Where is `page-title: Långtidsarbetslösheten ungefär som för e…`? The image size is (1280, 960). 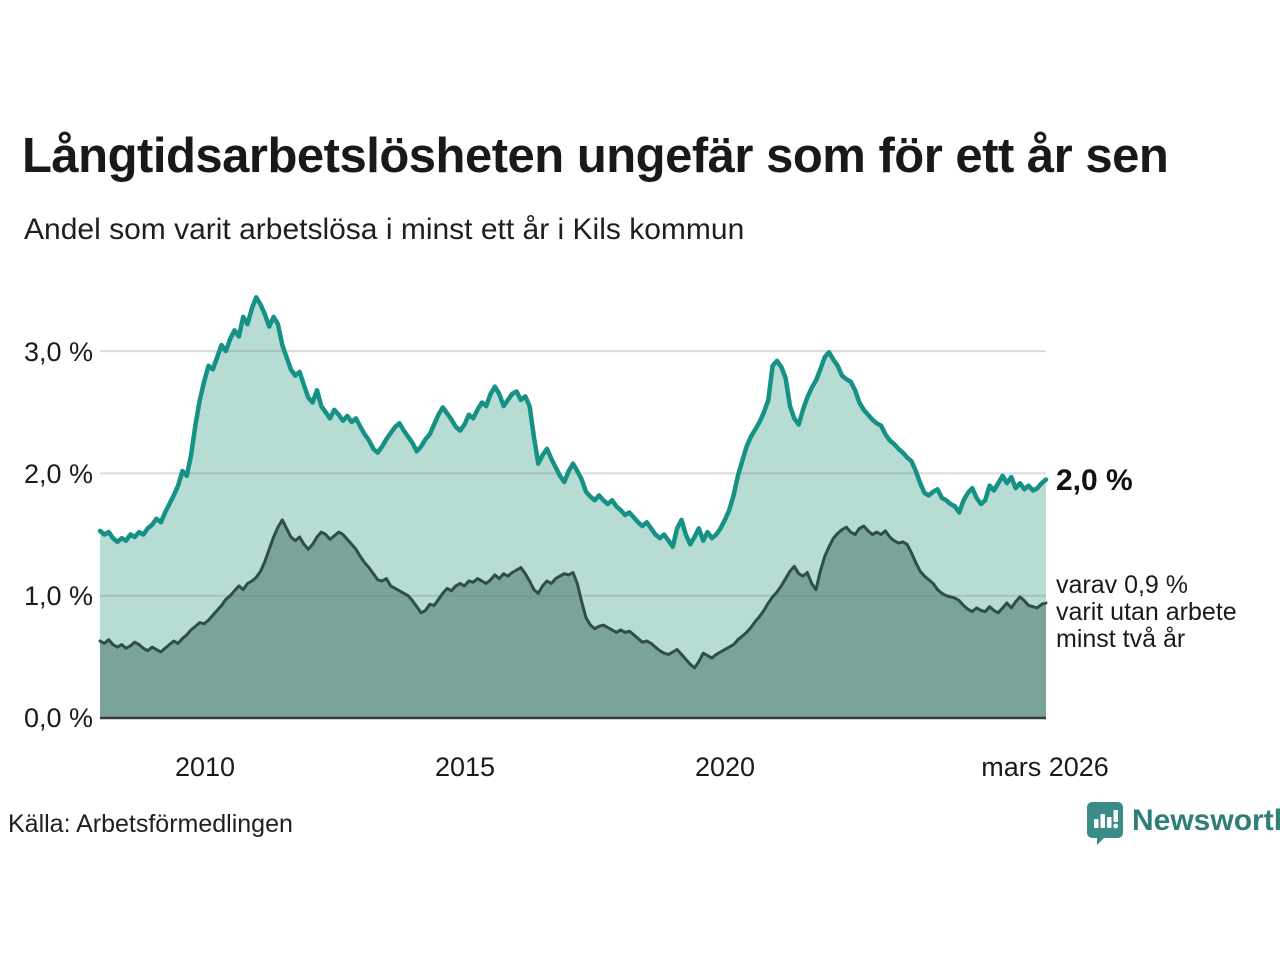
page-title: Långtidsarbetslösheten ungefär som för e… is located at coordinates (595, 156).